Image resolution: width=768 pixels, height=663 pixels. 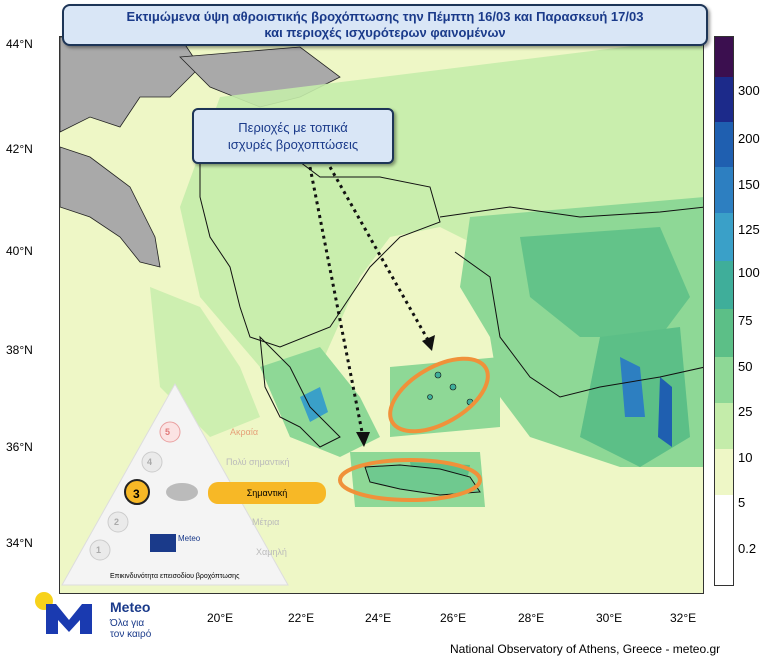 I want to click on lon-label: 22°E, so click(x=301, y=618).